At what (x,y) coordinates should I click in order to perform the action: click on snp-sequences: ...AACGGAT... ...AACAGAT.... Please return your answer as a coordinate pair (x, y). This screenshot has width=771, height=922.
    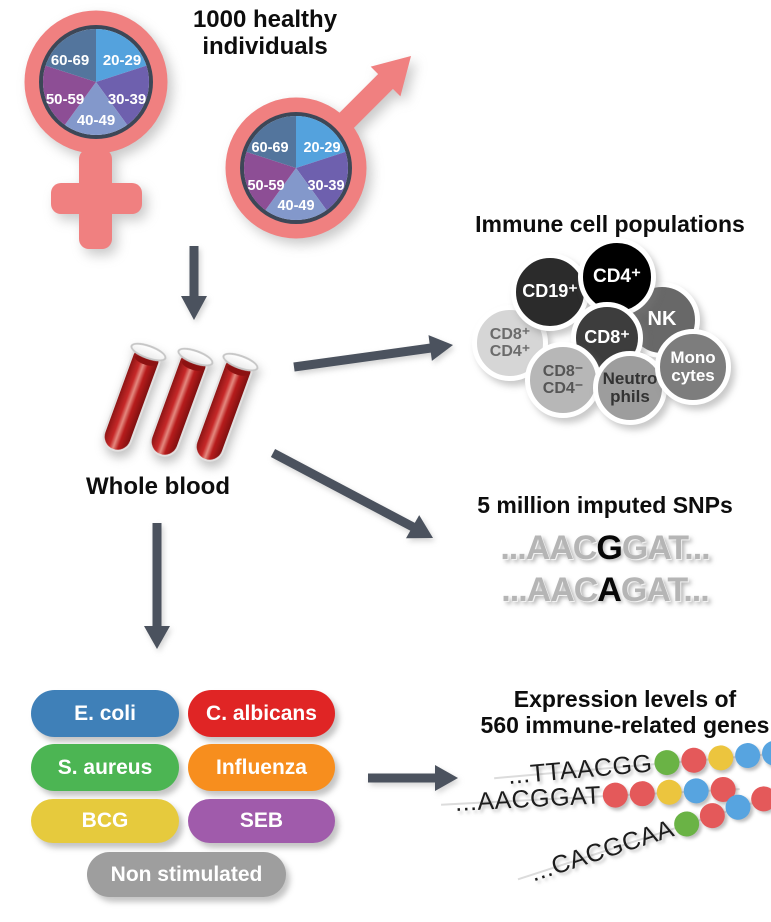
    Looking at the image, I should click on (605, 569).